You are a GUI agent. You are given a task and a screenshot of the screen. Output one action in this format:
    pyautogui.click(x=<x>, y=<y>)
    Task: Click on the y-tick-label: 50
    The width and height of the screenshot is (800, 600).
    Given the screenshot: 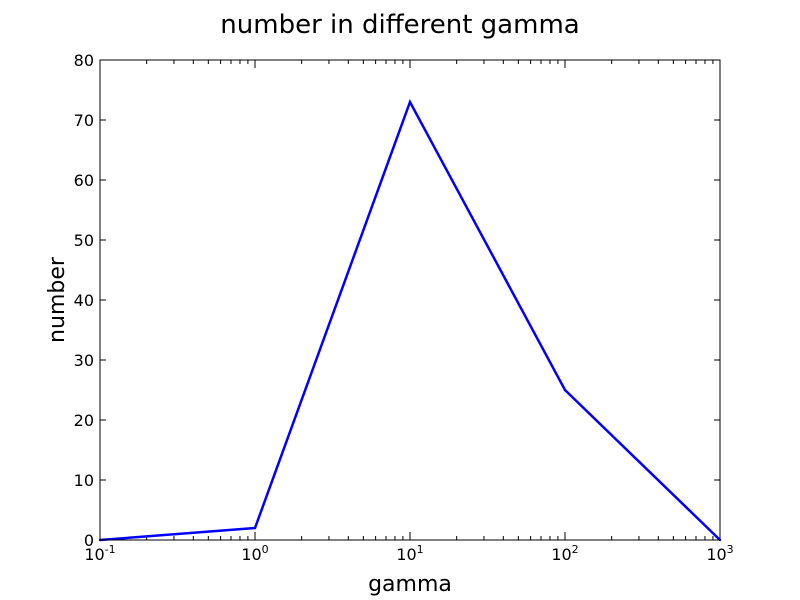 What is the action you would take?
    pyautogui.click(x=84, y=240)
    